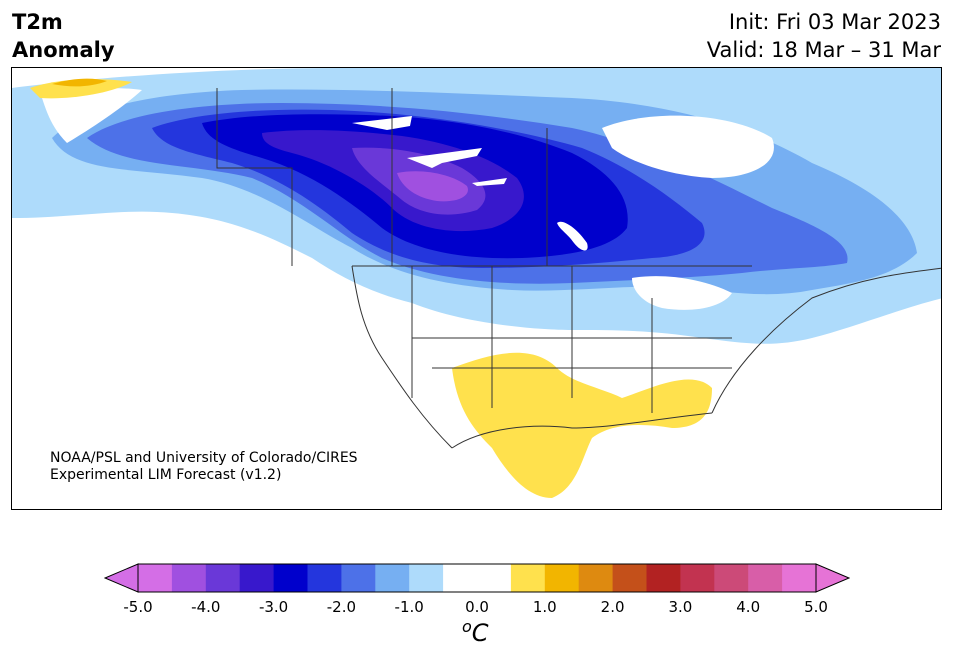 This screenshot has width=953, height=659. Describe the element at coordinates (63, 50) in the screenshot. I see `title-line-2: Anomaly` at that location.